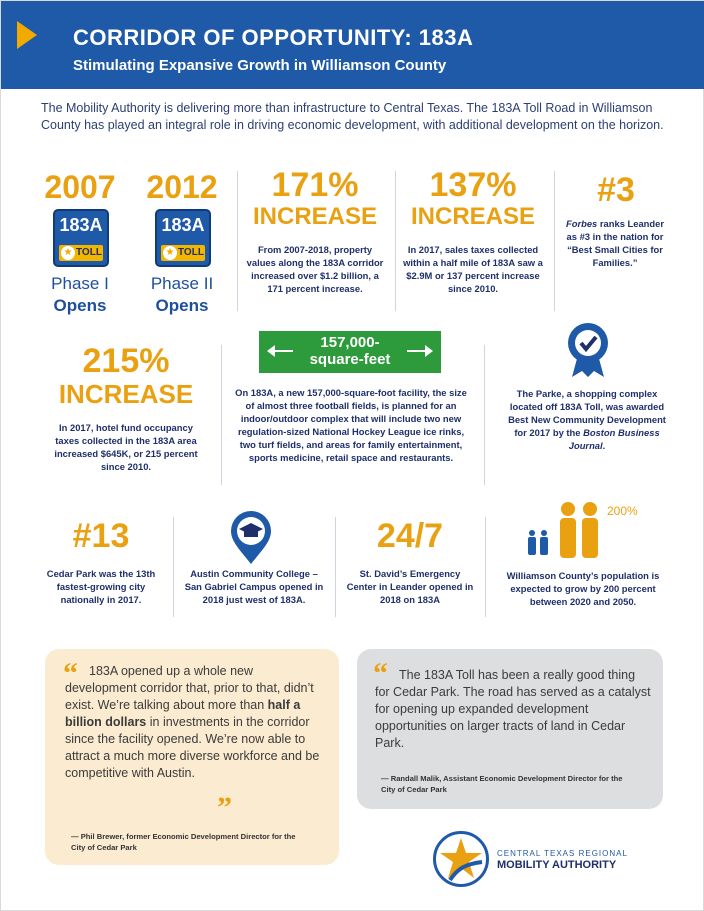 The image size is (704, 911). What do you see at coordinates (126, 361) in the screenshot?
I see `stat-215-value: 215%` at bounding box center [126, 361].